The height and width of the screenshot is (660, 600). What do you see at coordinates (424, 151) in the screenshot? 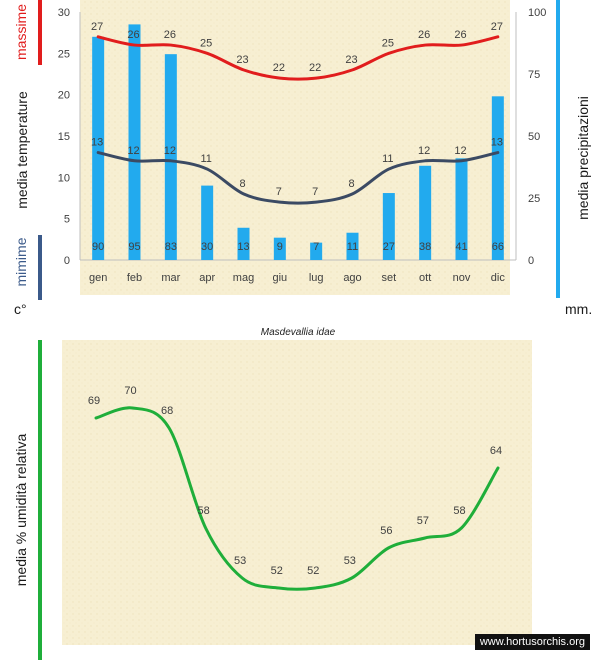
I see `temp-min-label-ott: 12` at bounding box center [424, 151].